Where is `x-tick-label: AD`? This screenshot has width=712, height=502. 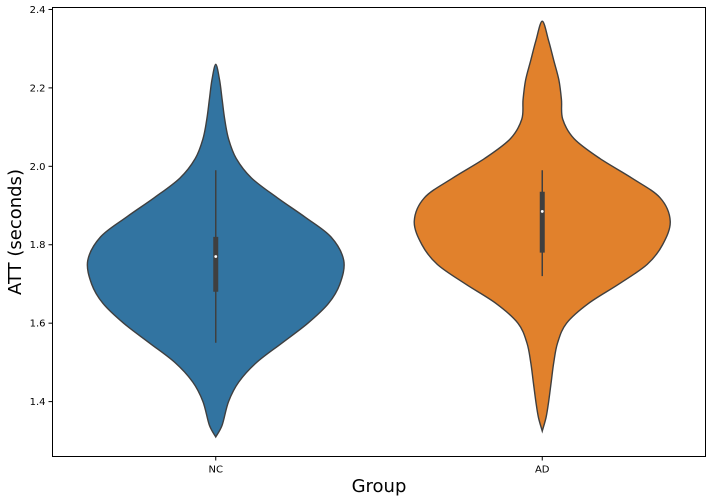
x-tick-label: AD is located at coordinates (542, 470).